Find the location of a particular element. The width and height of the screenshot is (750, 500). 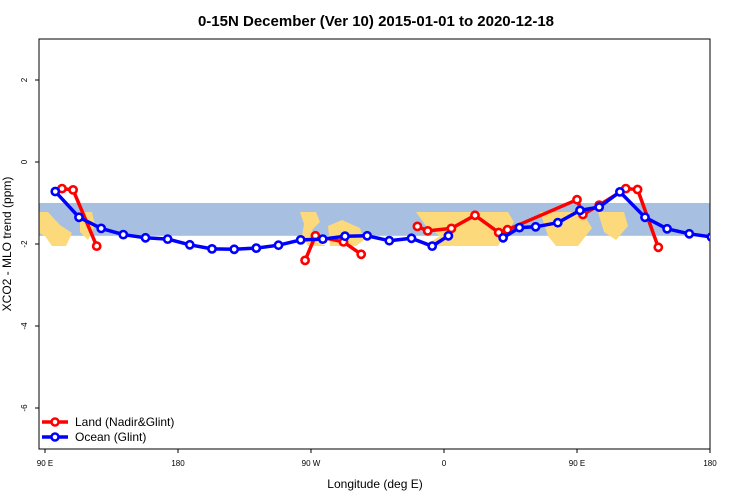

legend-item-land: Land (Nadir&Glint) is located at coordinates (108, 422).